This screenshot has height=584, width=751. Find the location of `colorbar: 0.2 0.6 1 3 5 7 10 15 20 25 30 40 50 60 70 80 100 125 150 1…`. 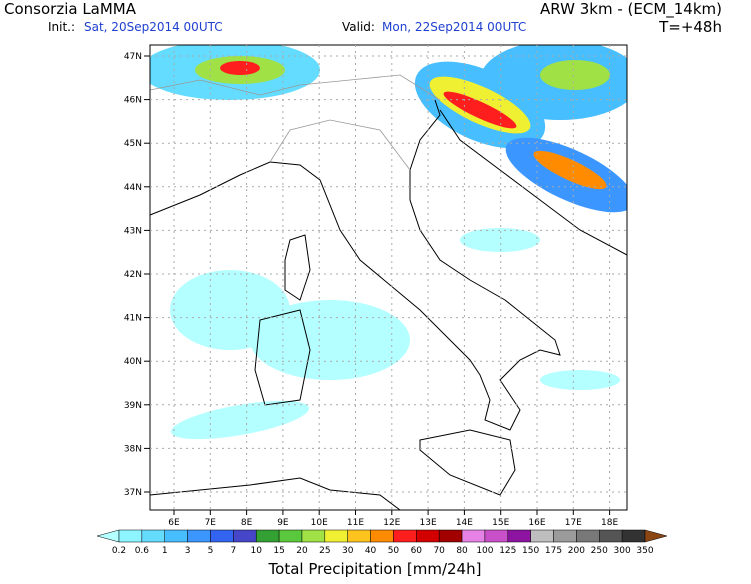

colorbar: 0.2 0.6 1 3 5 7 10 15 20 25 30 40 50 60 70 80 100 125 150 1… is located at coordinates (382, 542).